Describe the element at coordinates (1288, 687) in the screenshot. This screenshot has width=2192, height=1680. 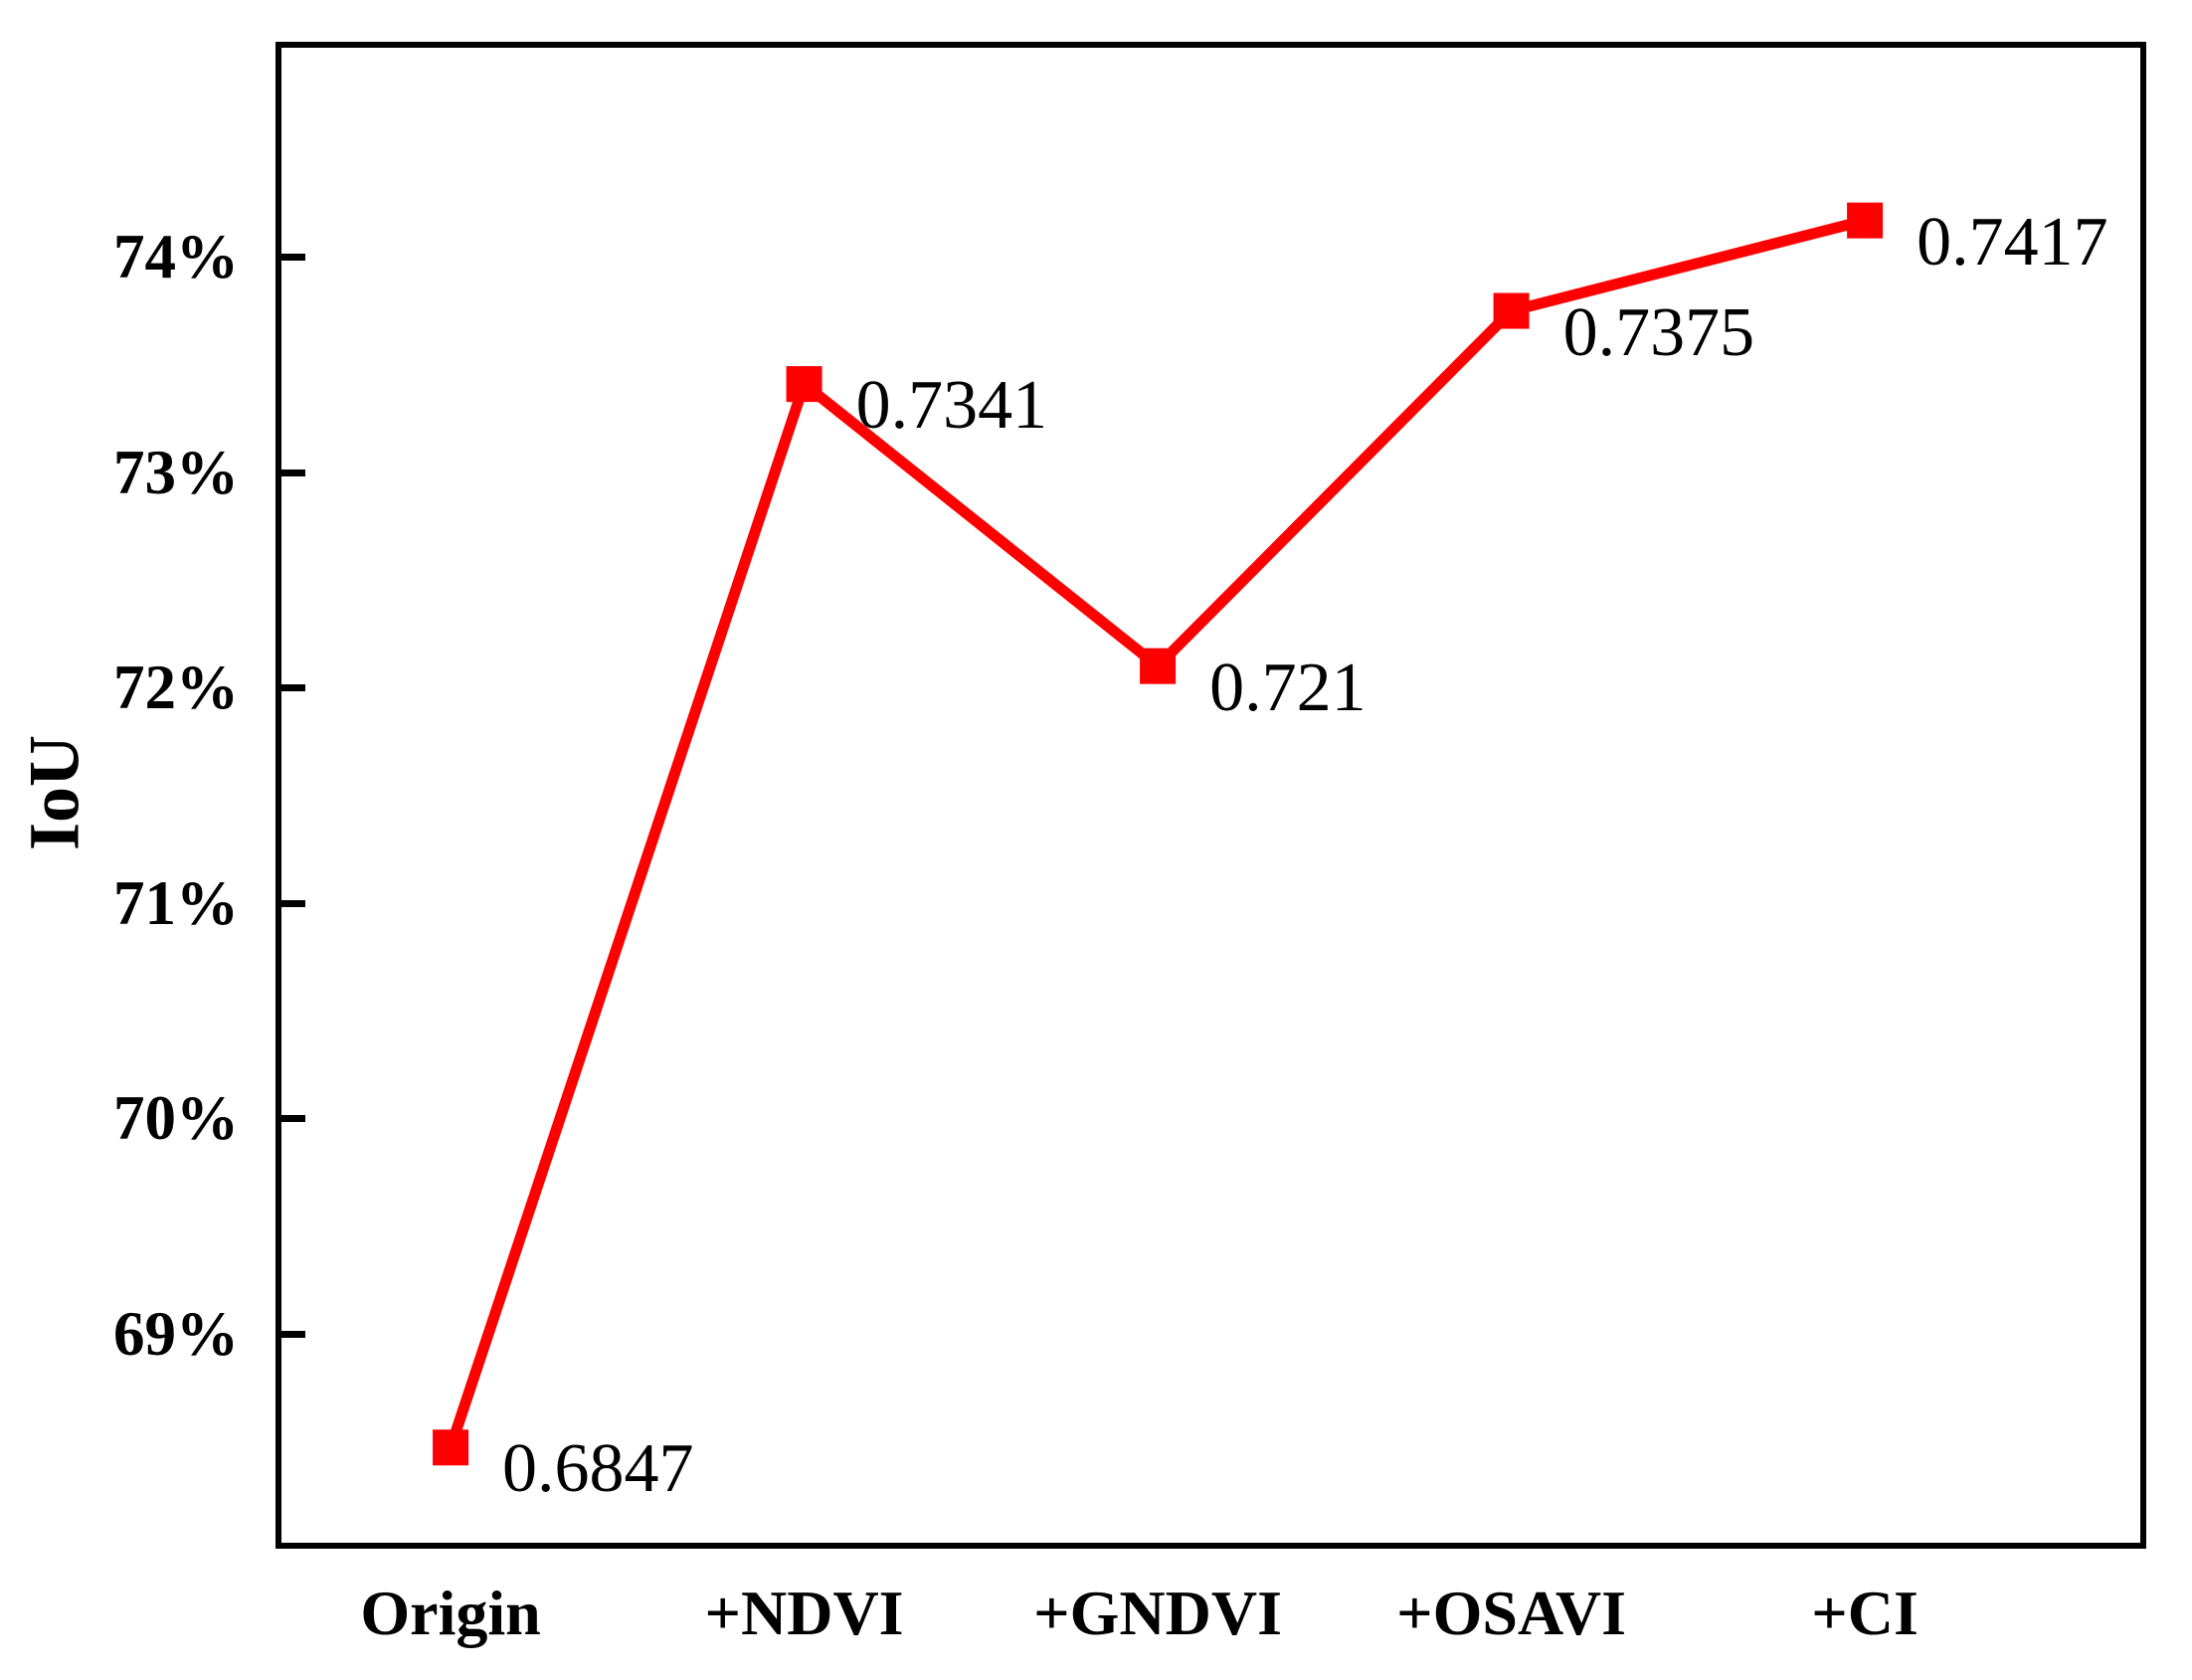
I see `data-point-value-label: 0.721` at that location.